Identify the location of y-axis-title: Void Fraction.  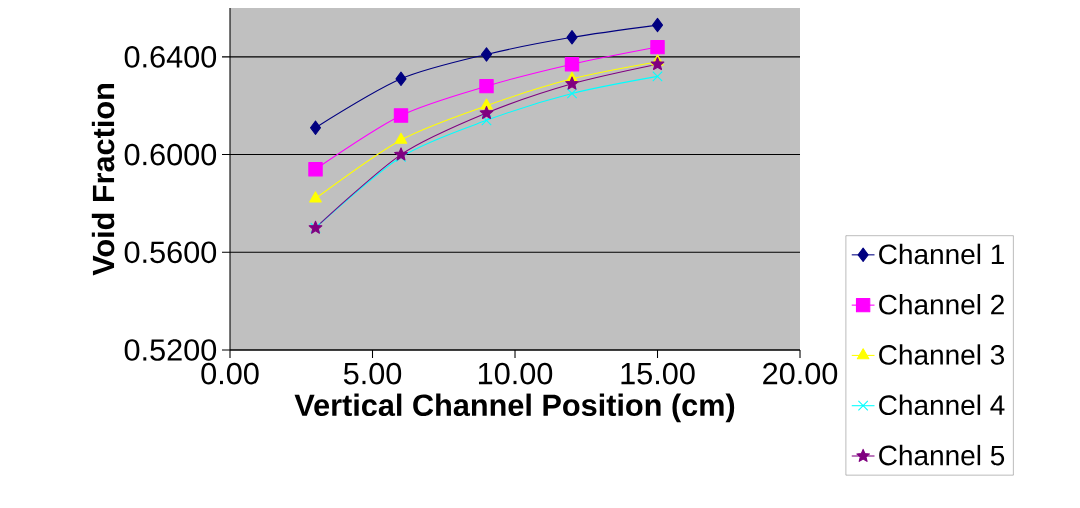
(103, 180).